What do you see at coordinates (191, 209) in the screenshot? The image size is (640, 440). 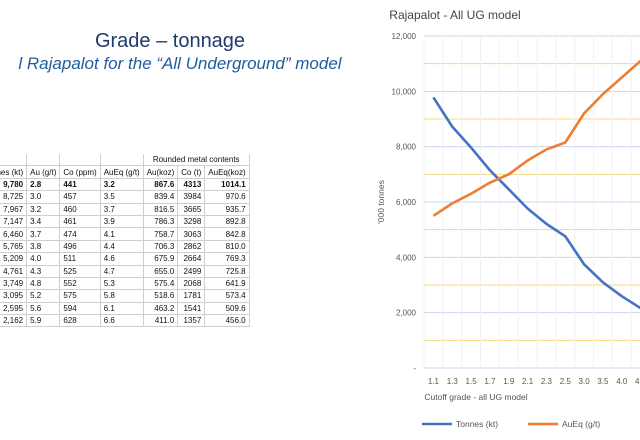 I see `table-cell: 3665` at bounding box center [191, 209].